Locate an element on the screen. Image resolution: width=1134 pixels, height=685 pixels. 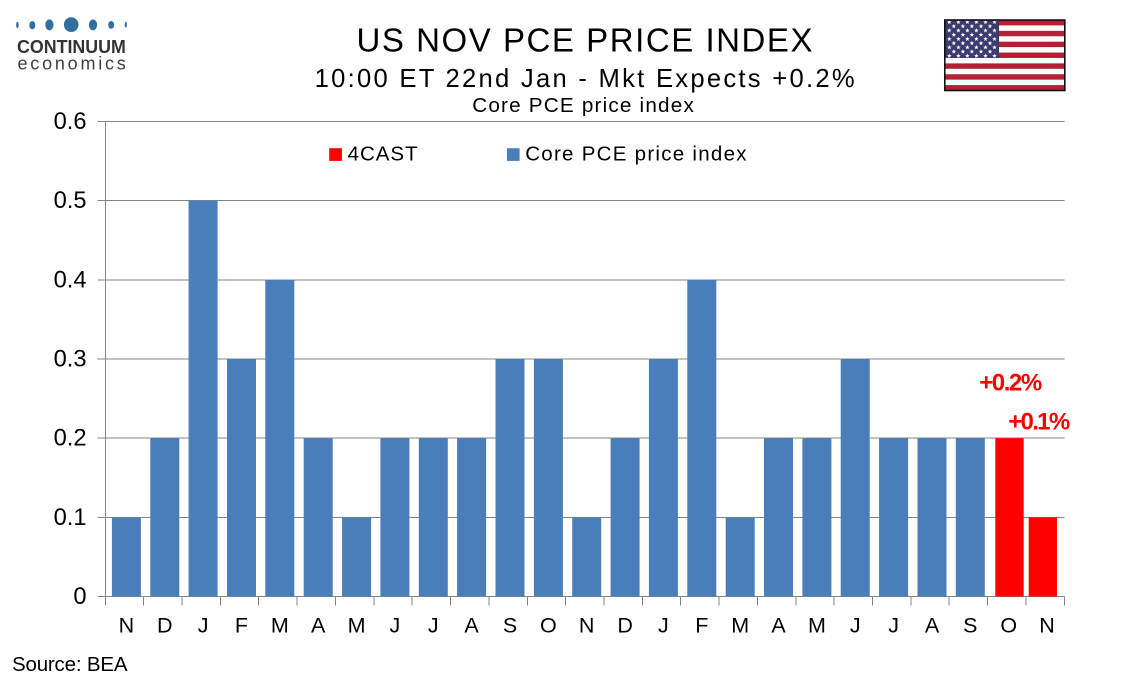
svg-text: 0.3 is located at coordinates (70, 360).